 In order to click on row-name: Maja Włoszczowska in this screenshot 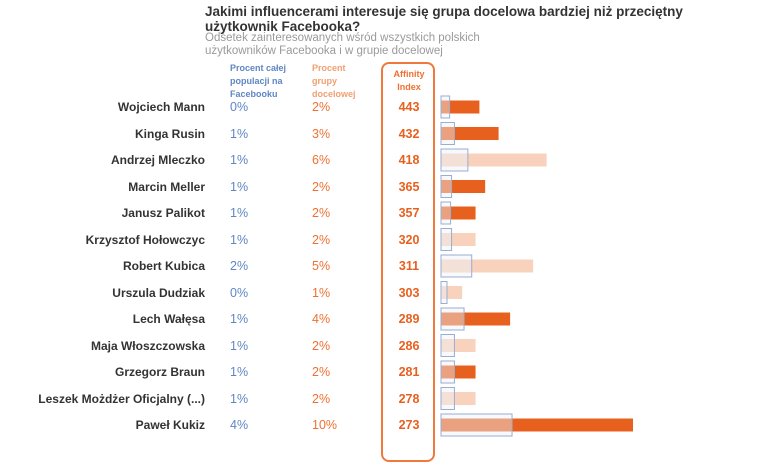, I will do `click(147, 345)`.